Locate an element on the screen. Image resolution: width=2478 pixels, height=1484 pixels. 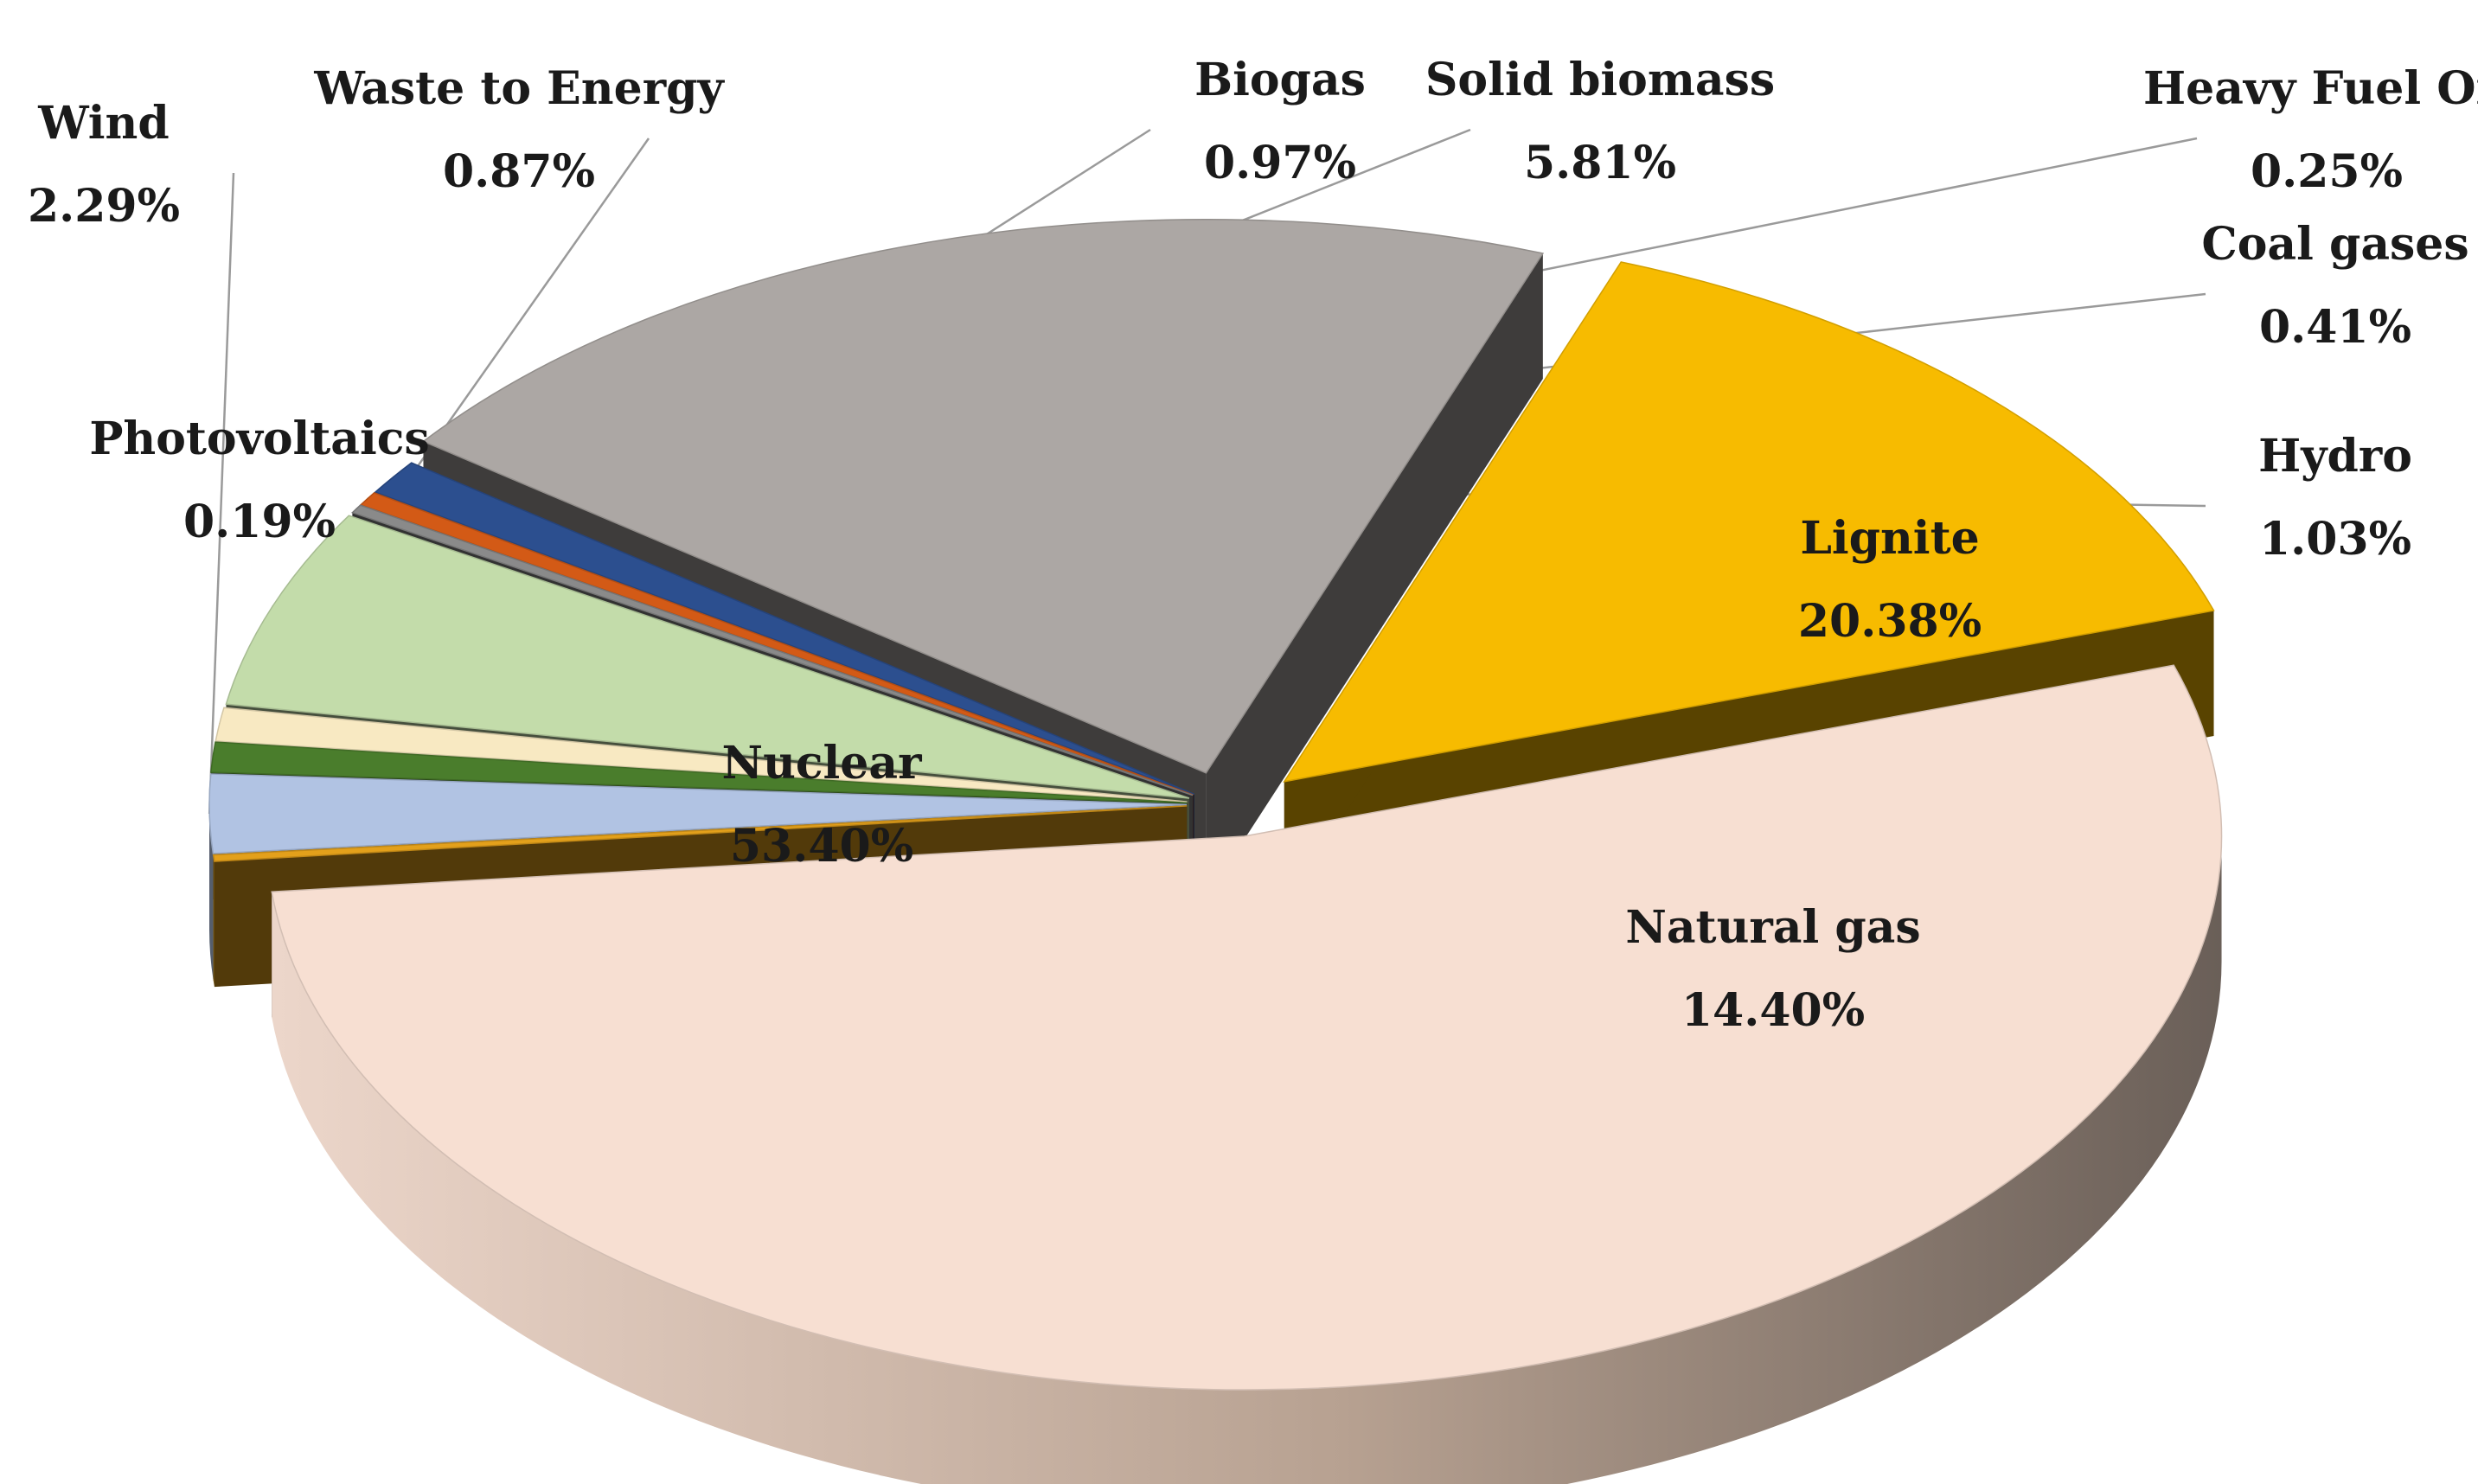
slice-value-waste-to-energy: 0.87% is located at coordinates (519, 172).